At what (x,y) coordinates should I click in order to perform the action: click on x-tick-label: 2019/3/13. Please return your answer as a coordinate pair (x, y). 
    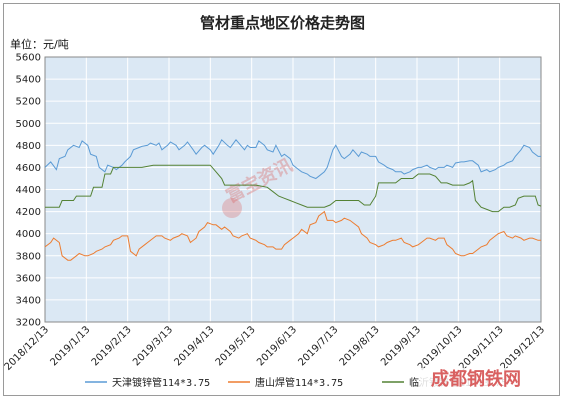
    Looking at the image, I should click on (153, 346).